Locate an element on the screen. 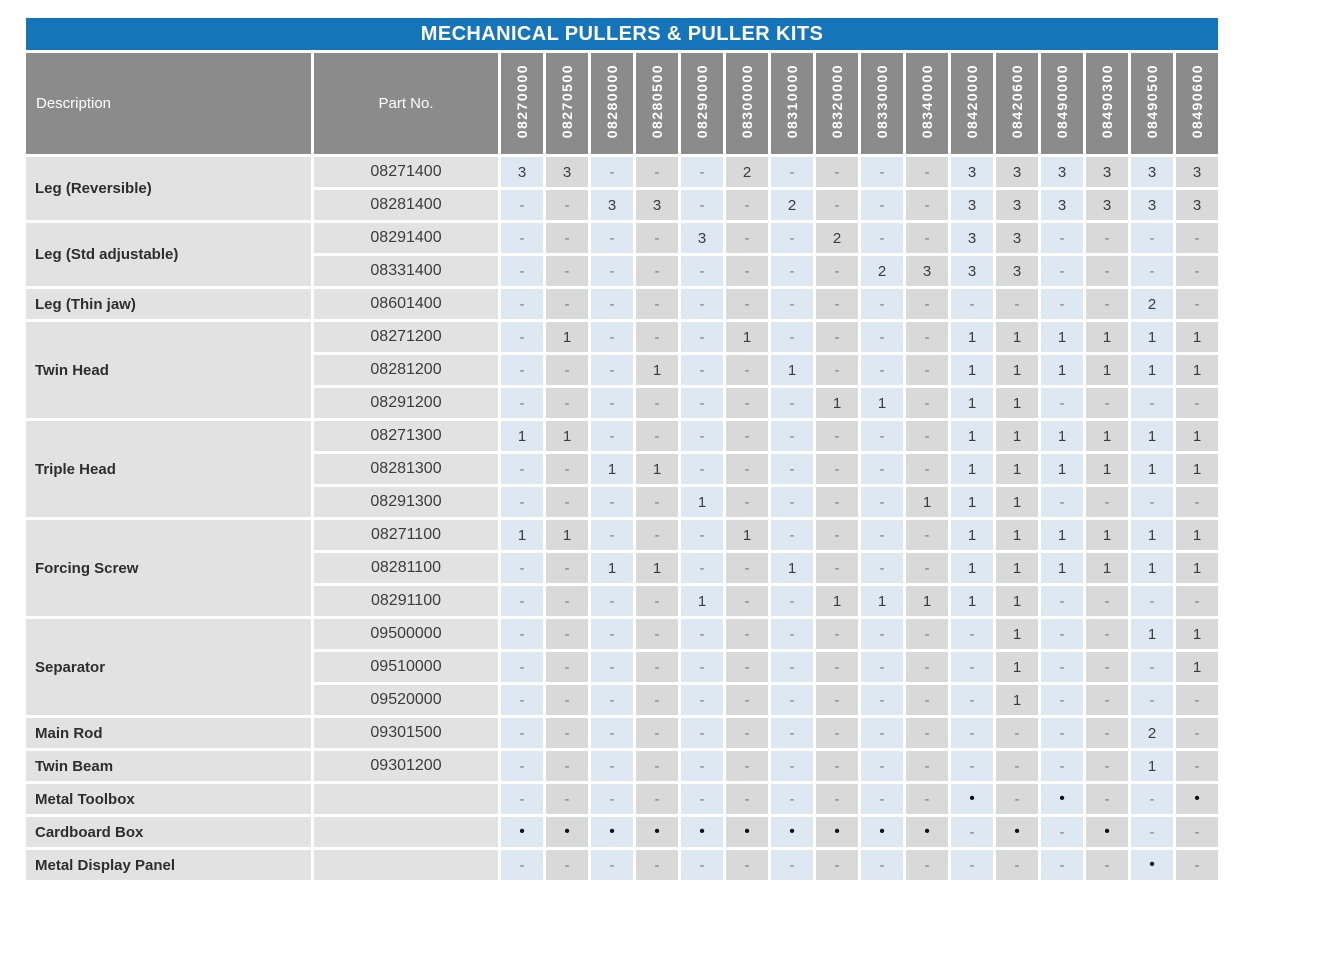  product-code-header: 08420600 is located at coordinates (1017, 103).